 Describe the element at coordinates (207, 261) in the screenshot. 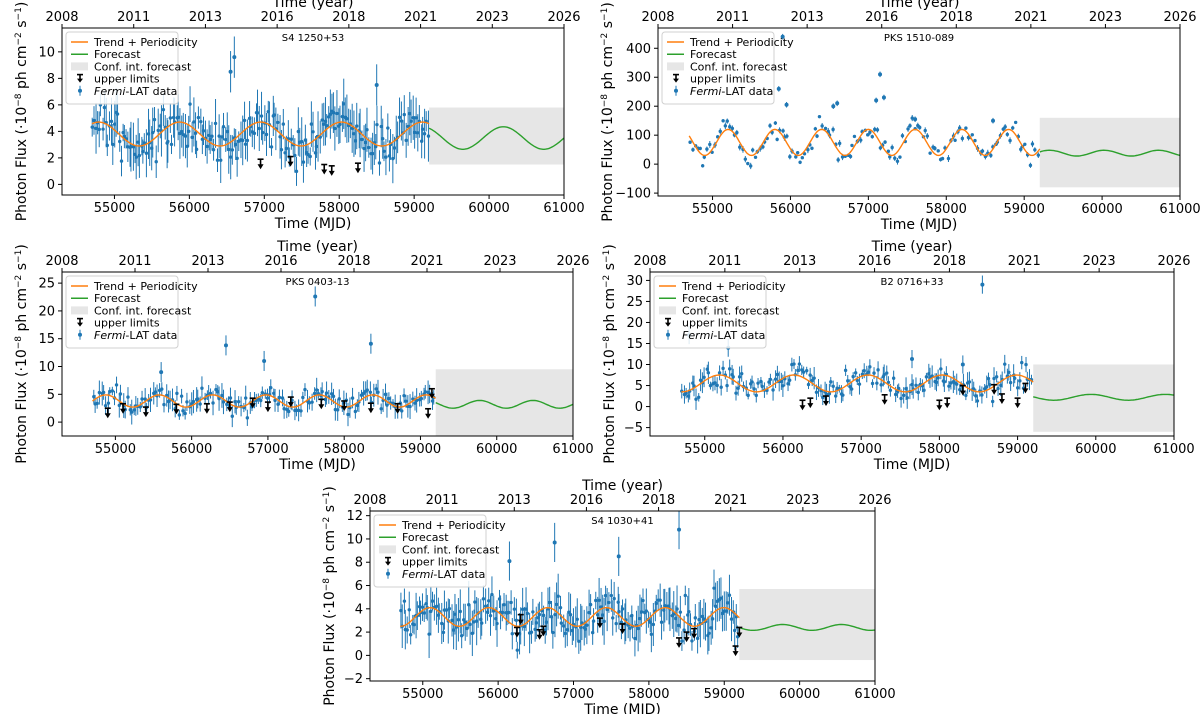

I see `top-x-tick-label: 2013` at that location.